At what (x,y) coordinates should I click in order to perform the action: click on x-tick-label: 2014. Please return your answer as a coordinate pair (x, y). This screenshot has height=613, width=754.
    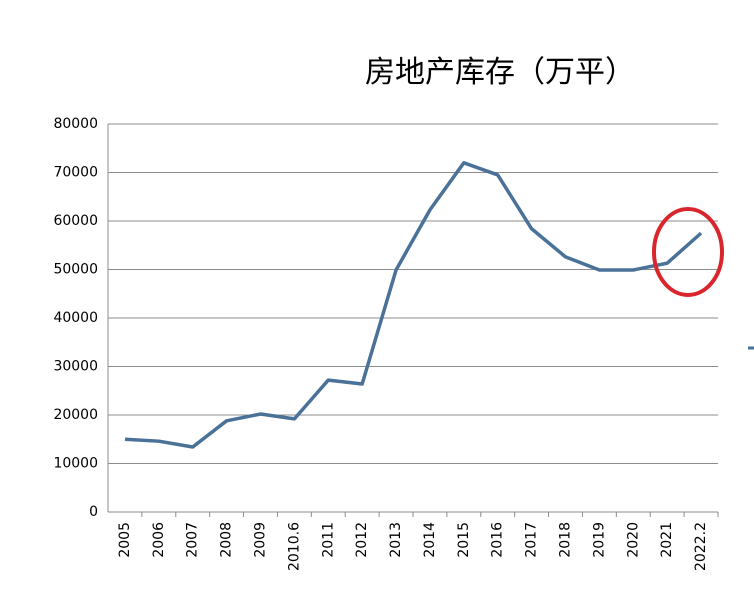
    Looking at the image, I should click on (430, 540).